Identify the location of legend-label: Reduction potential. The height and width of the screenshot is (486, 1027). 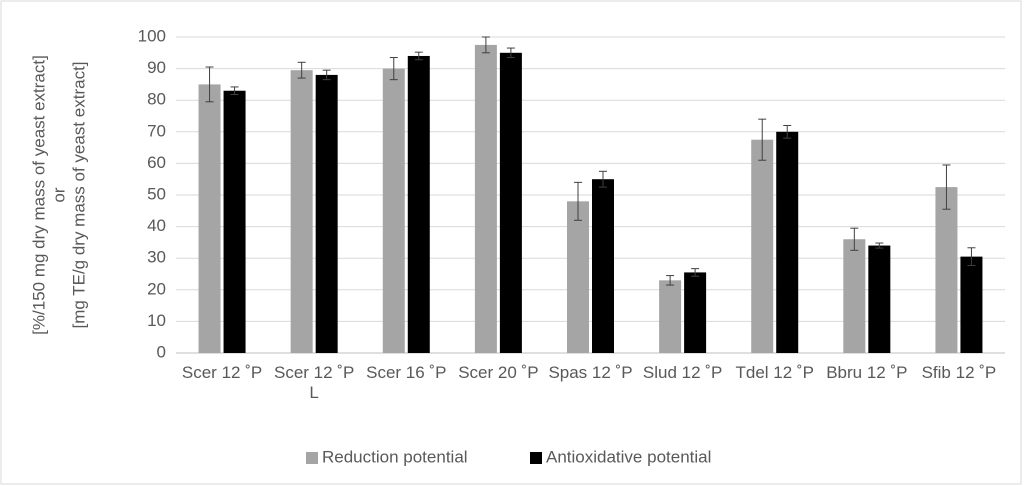
(395, 456).